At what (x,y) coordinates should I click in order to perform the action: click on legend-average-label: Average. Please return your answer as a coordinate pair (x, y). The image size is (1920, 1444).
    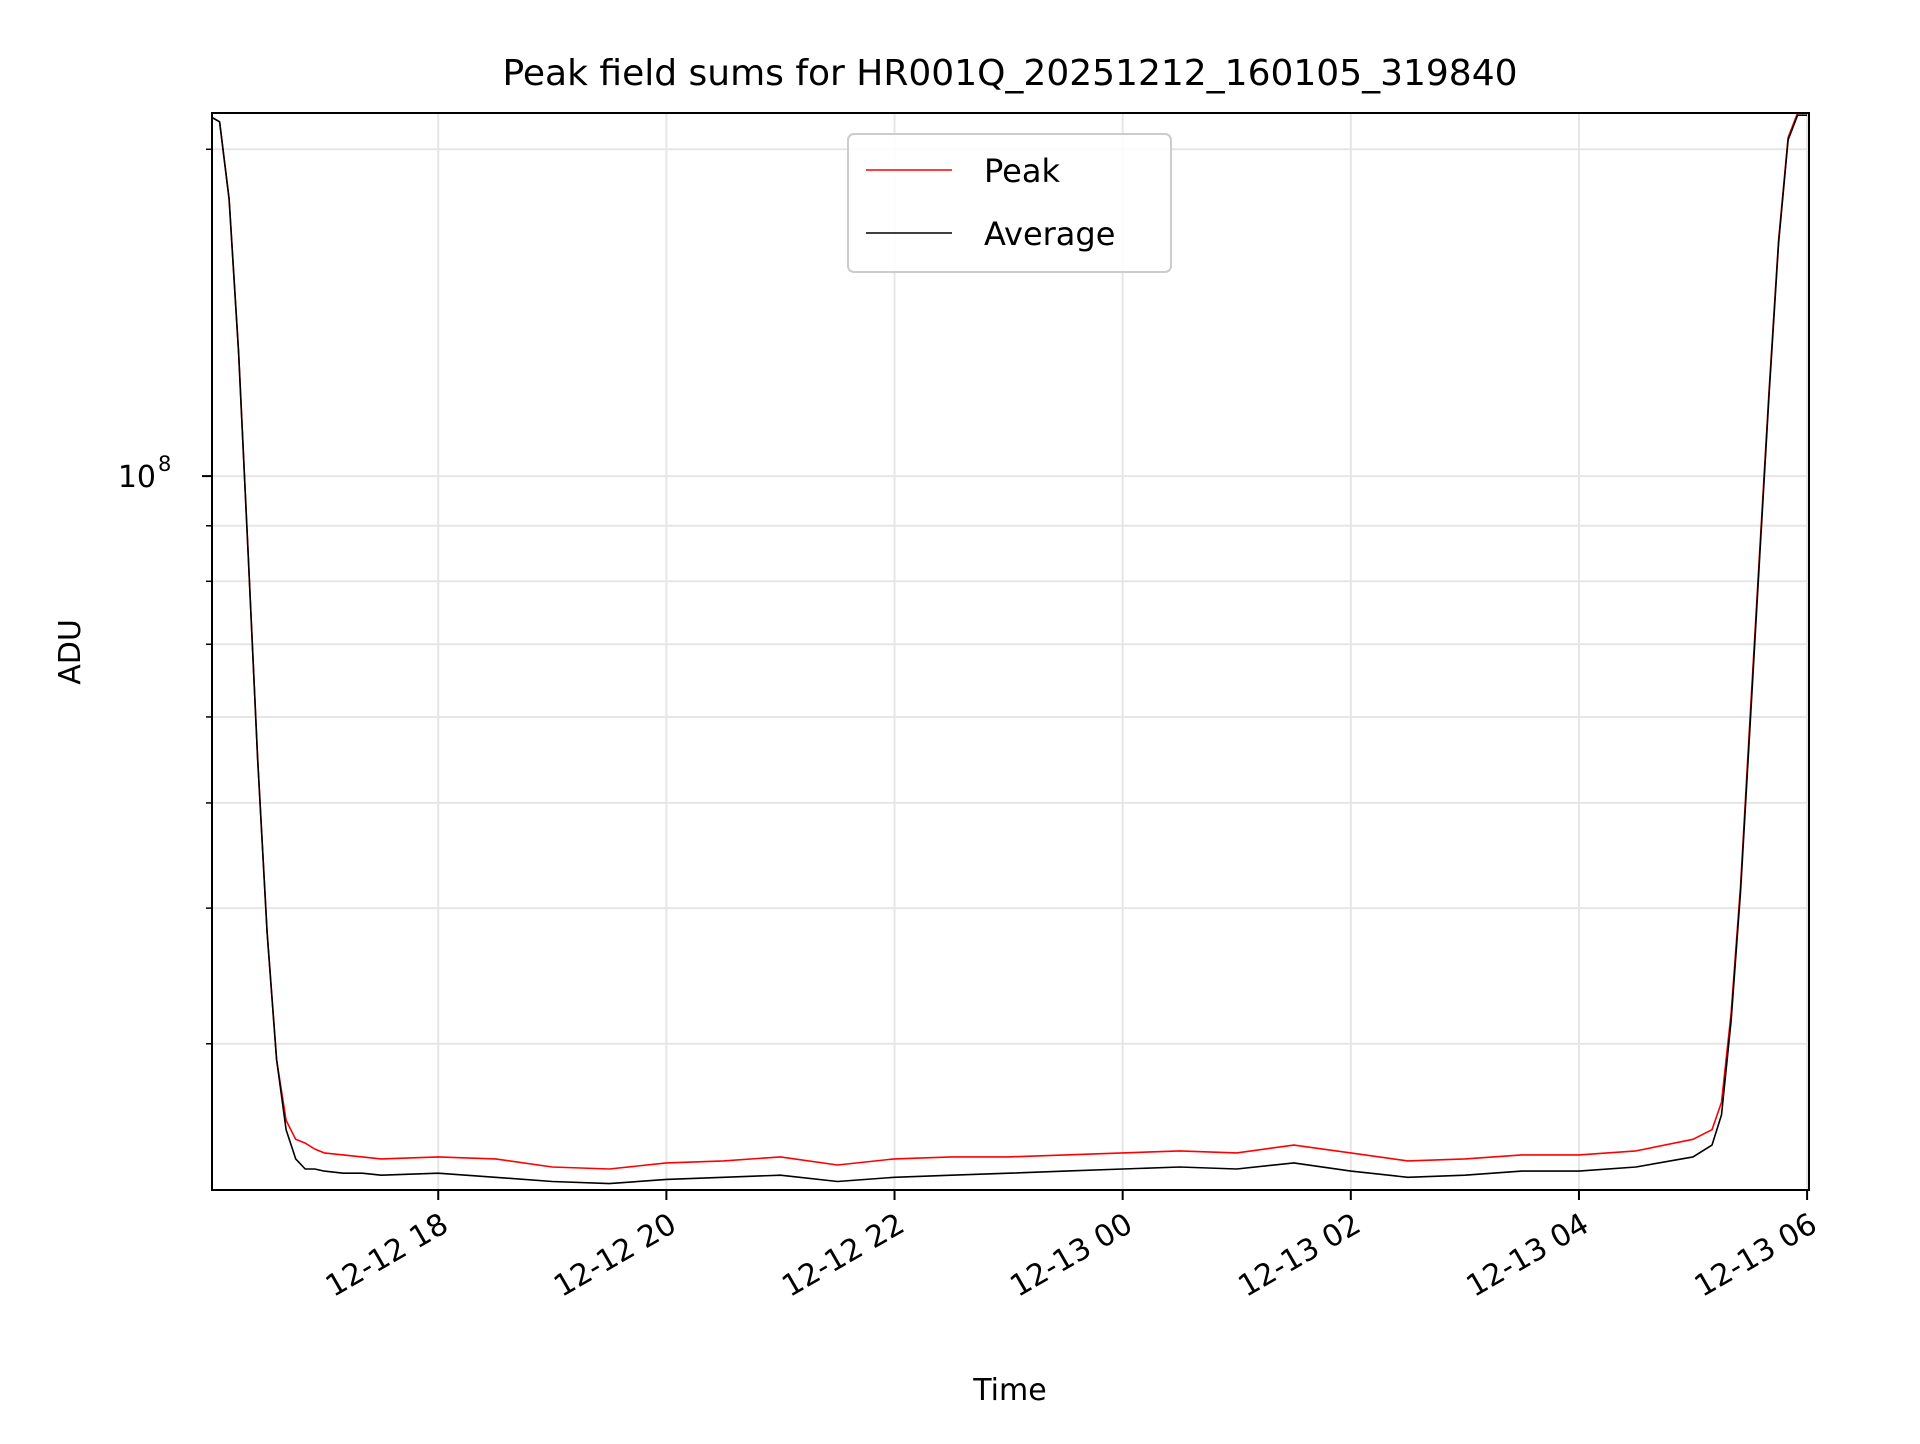
    Looking at the image, I should click on (1049, 234).